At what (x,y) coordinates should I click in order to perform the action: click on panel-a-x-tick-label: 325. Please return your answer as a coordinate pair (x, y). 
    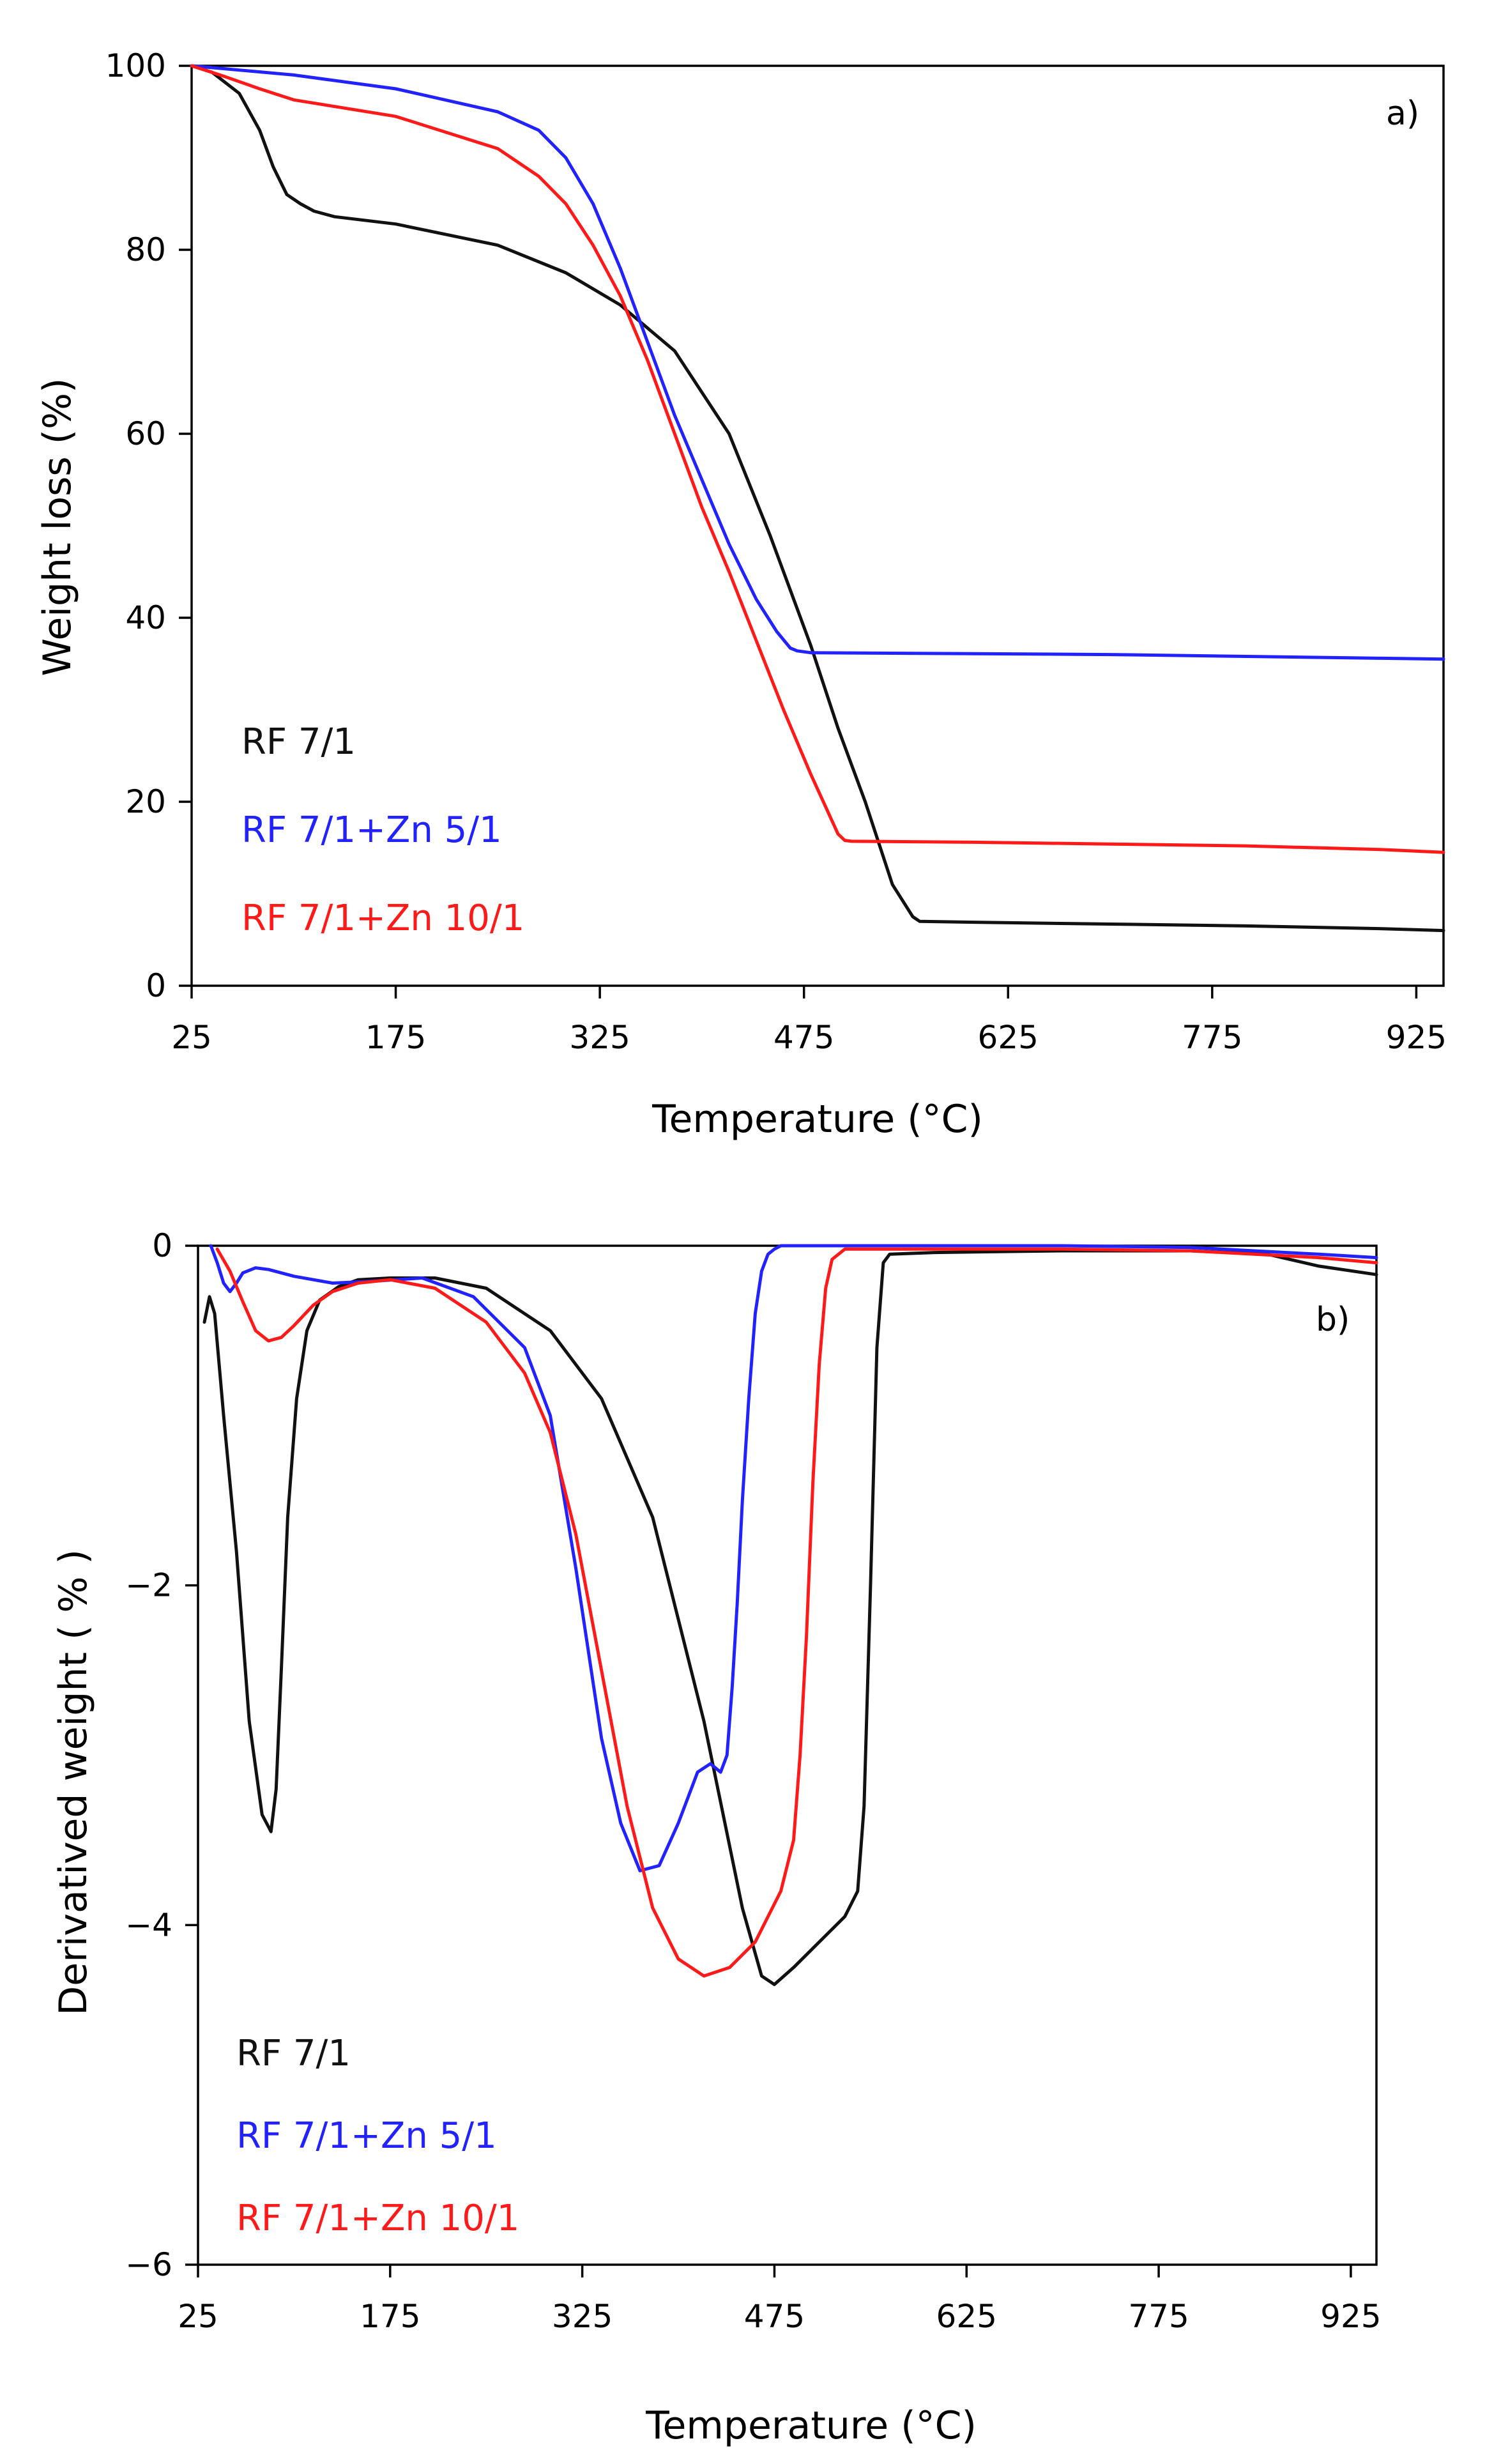
    Looking at the image, I should click on (599, 1037).